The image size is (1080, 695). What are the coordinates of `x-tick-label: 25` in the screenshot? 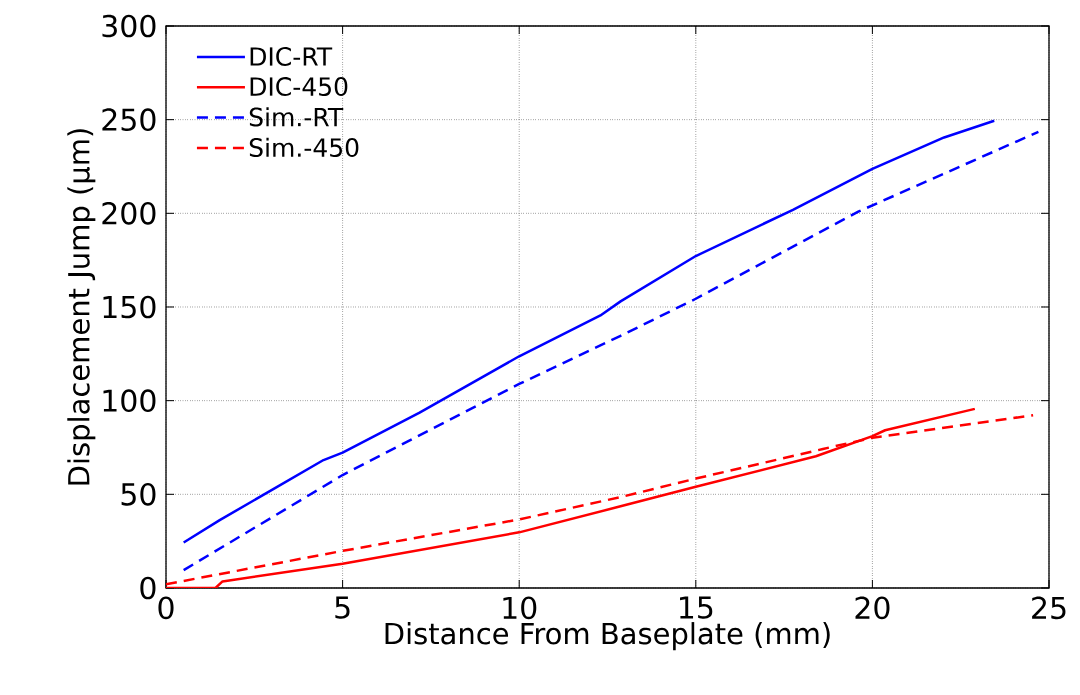 It's located at (1049, 608).